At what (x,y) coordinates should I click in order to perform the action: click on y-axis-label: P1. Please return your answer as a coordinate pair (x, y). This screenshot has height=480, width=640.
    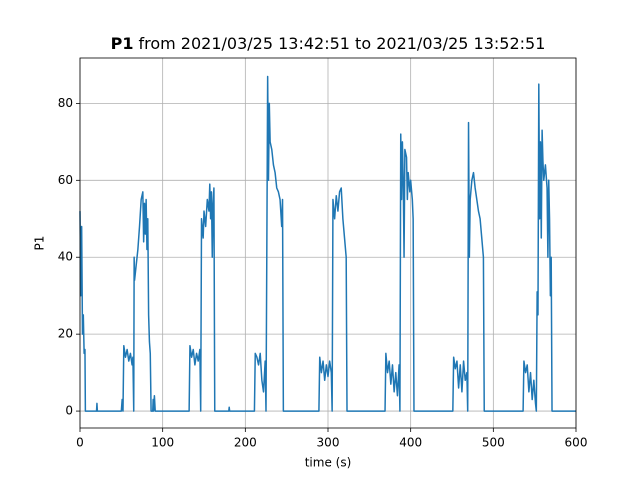
    Looking at the image, I should click on (40, 243).